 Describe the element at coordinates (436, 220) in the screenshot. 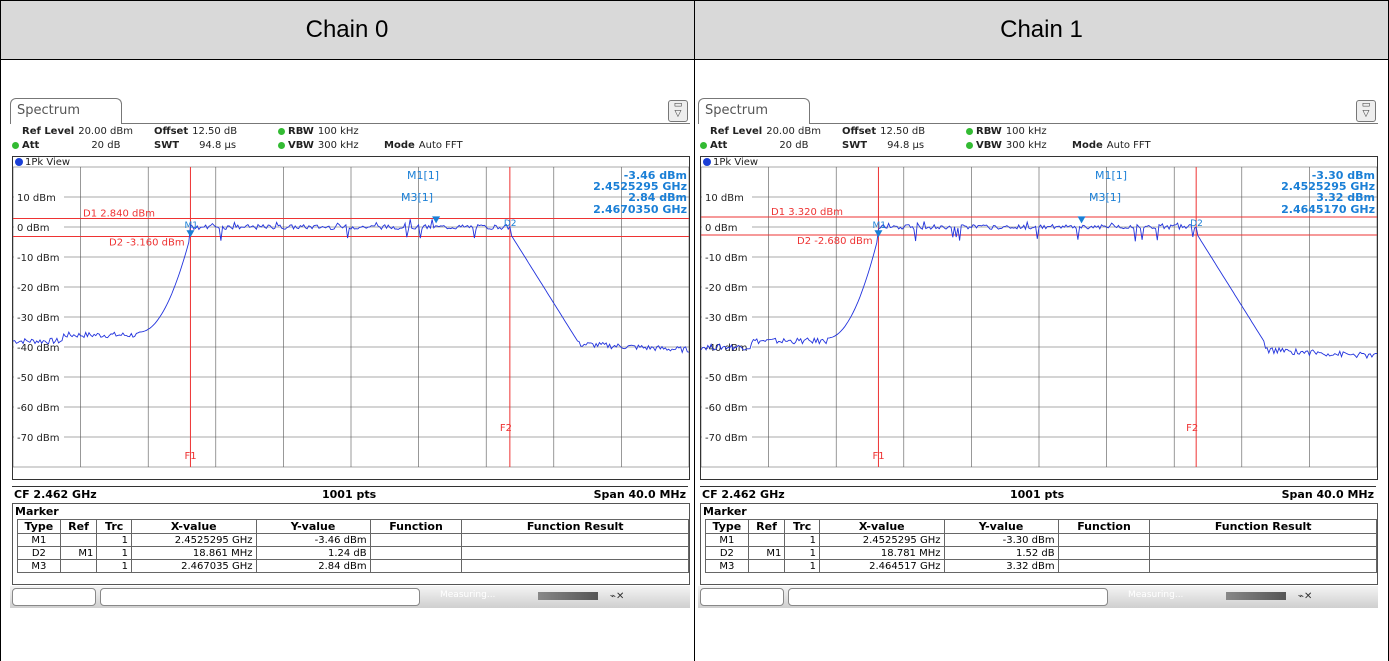

I see `m3-marker-icon` at that location.